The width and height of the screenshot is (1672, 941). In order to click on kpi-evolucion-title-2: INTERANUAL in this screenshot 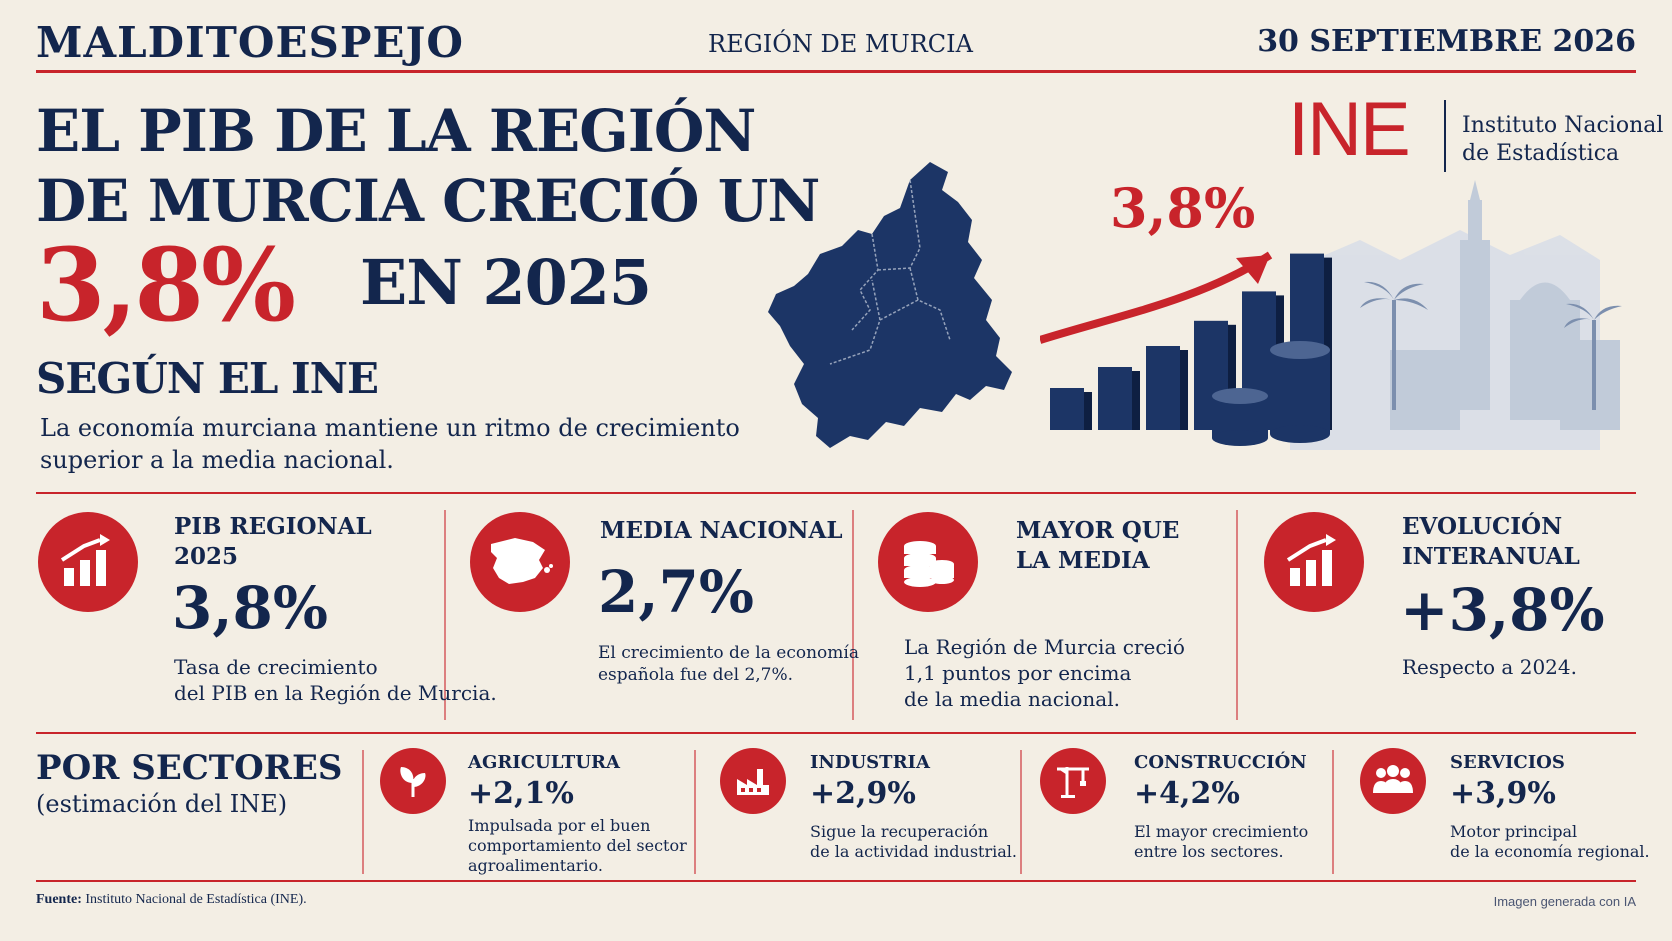, I will do `click(1491, 556)`.